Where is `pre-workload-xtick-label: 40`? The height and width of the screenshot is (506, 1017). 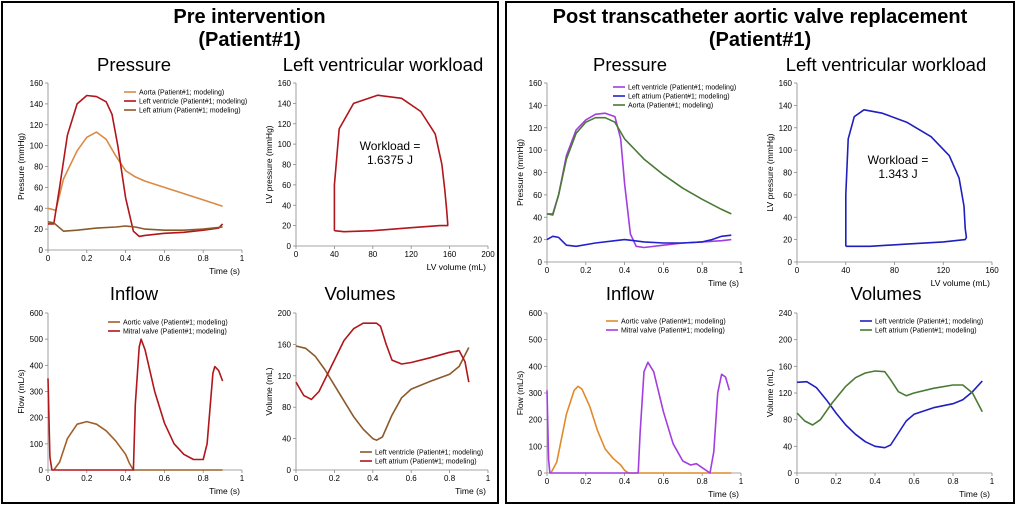
pre-workload-xtick-label: 40 is located at coordinates (334, 254).